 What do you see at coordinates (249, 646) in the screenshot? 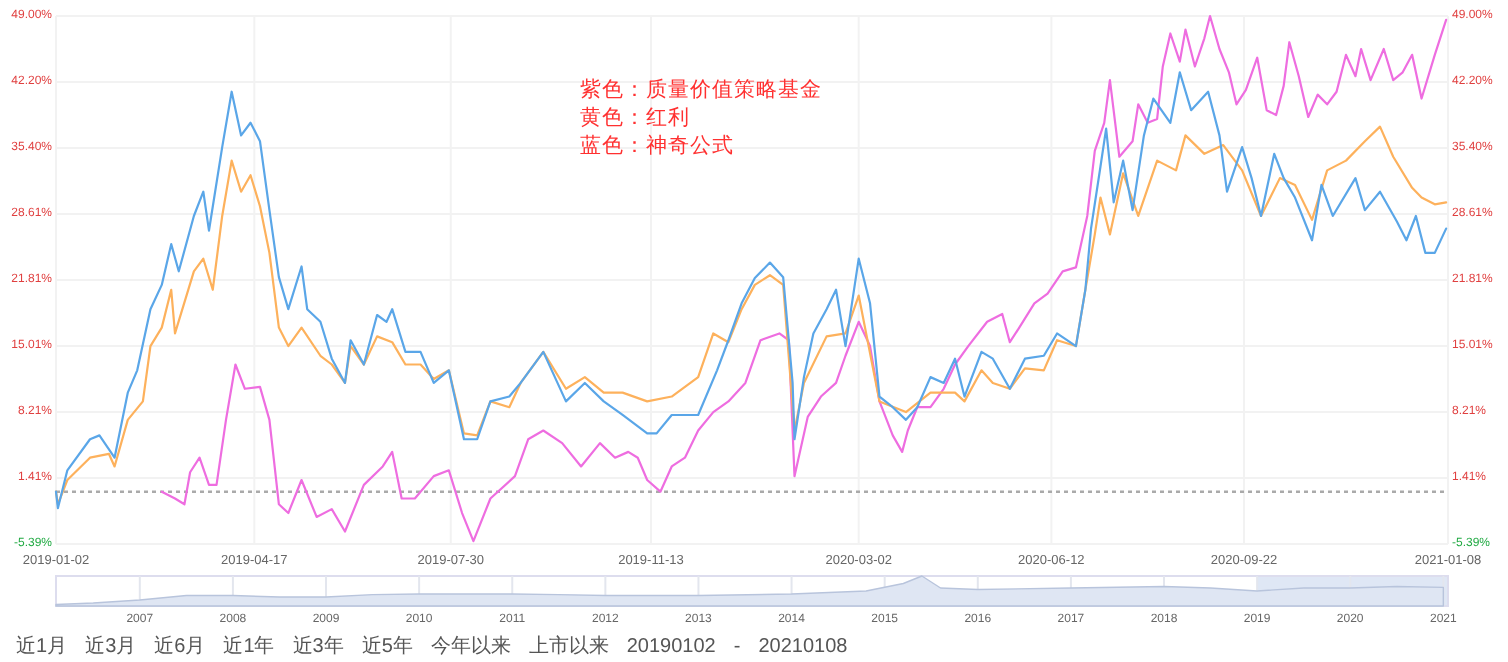
I see `text: 近1年` at bounding box center [249, 646].